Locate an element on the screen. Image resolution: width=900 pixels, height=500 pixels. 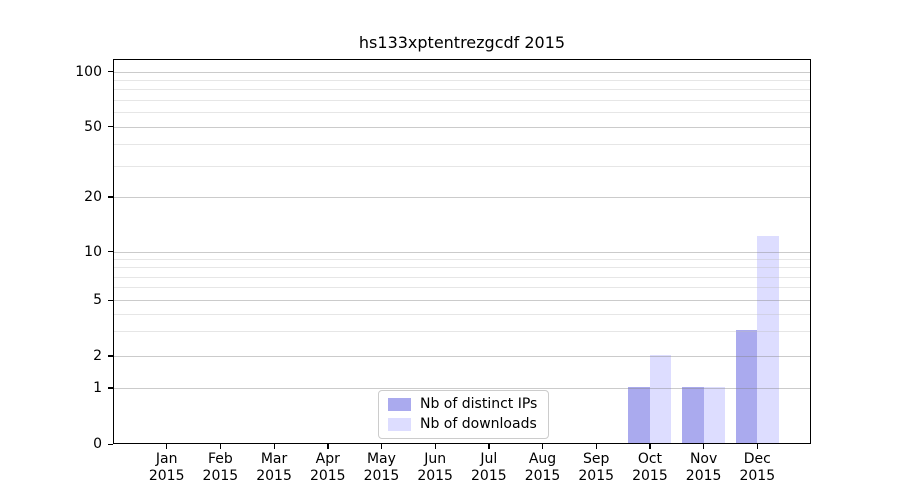
x-tick-label: Jun 2015 is located at coordinates (435, 468).